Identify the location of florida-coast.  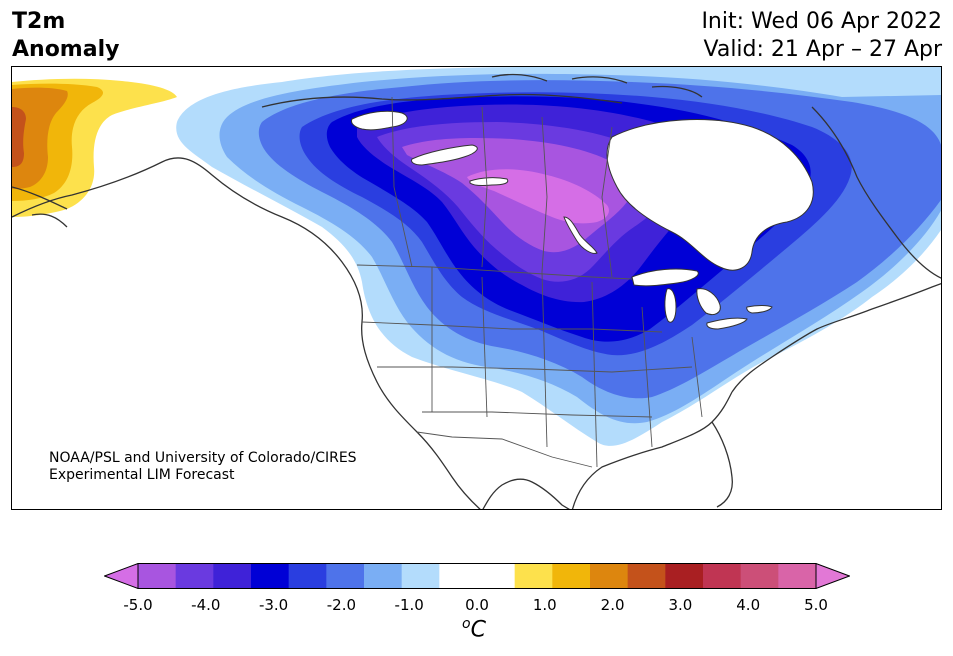
(722, 464).